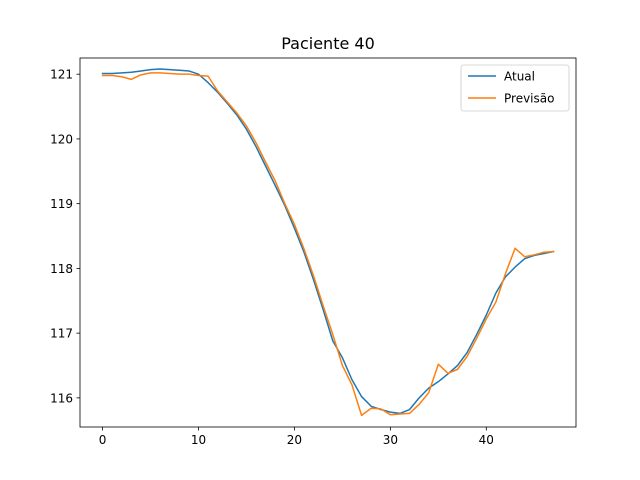 This screenshot has height=480, width=640. I want to click on legend-label: Previsão, so click(529, 99).